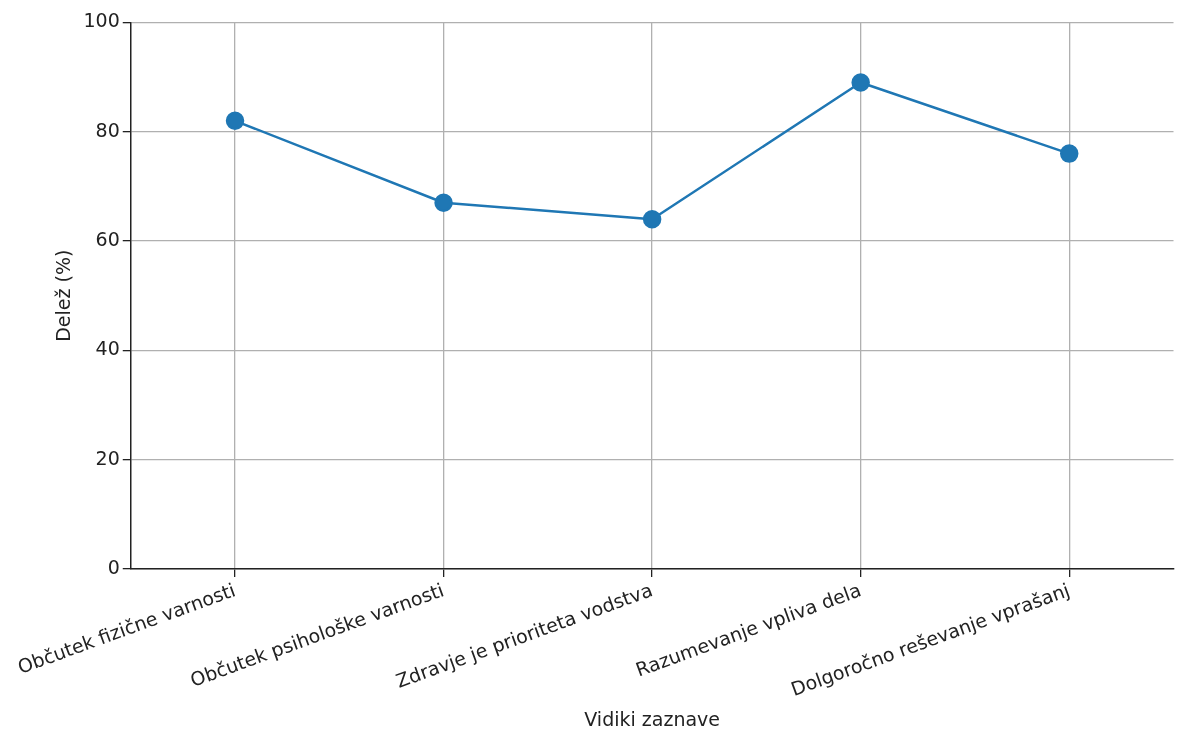  What do you see at coordinates (113, 566) in the screenshot?
I see `y-tick-label: 0` at bounding box center [113, 566].